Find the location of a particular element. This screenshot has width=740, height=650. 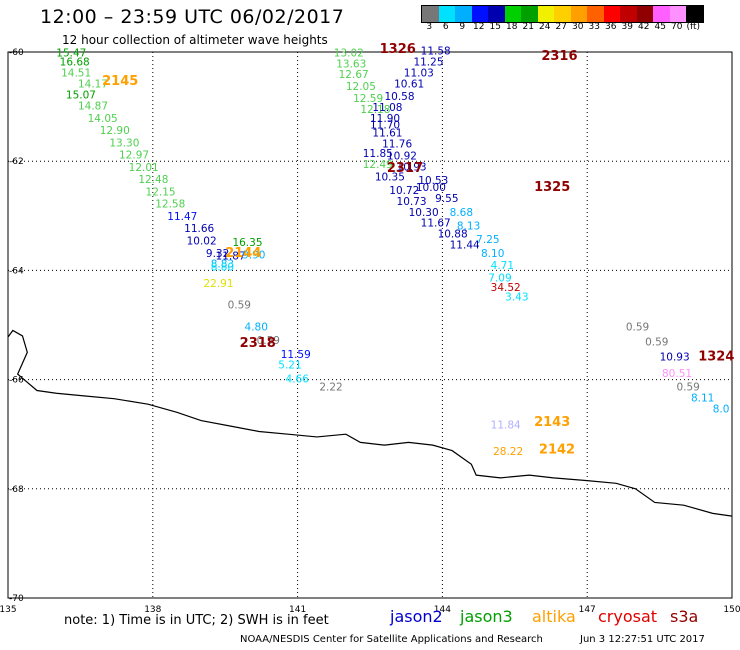

lon-tick-label: 141 is located at coordinates (297, 610).